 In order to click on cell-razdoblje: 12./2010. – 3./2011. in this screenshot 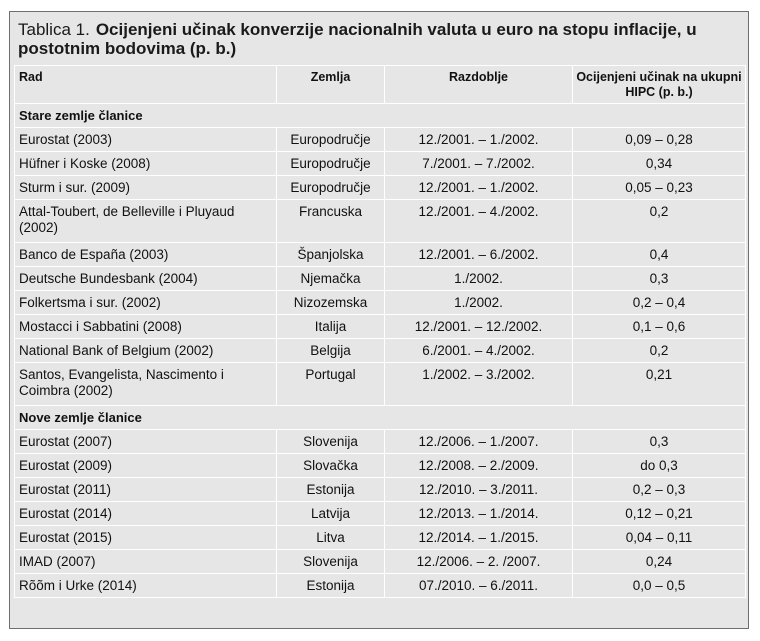, I will do `click(478, 489)`.